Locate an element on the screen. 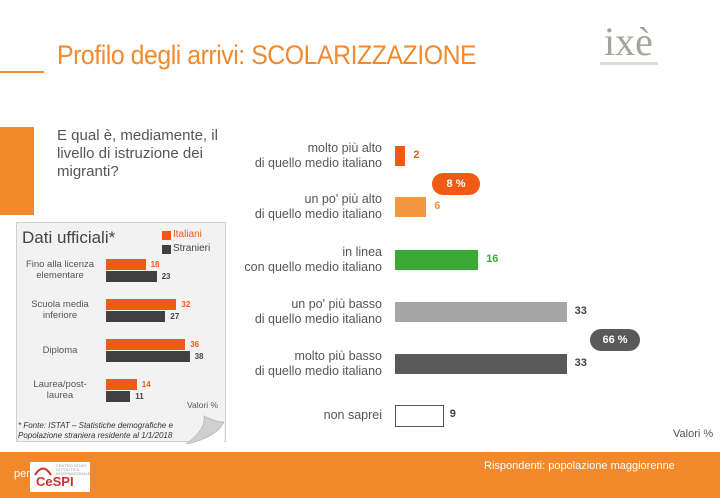  category-label: in linea con quello medio italiano is located at coordinates (277, 260).